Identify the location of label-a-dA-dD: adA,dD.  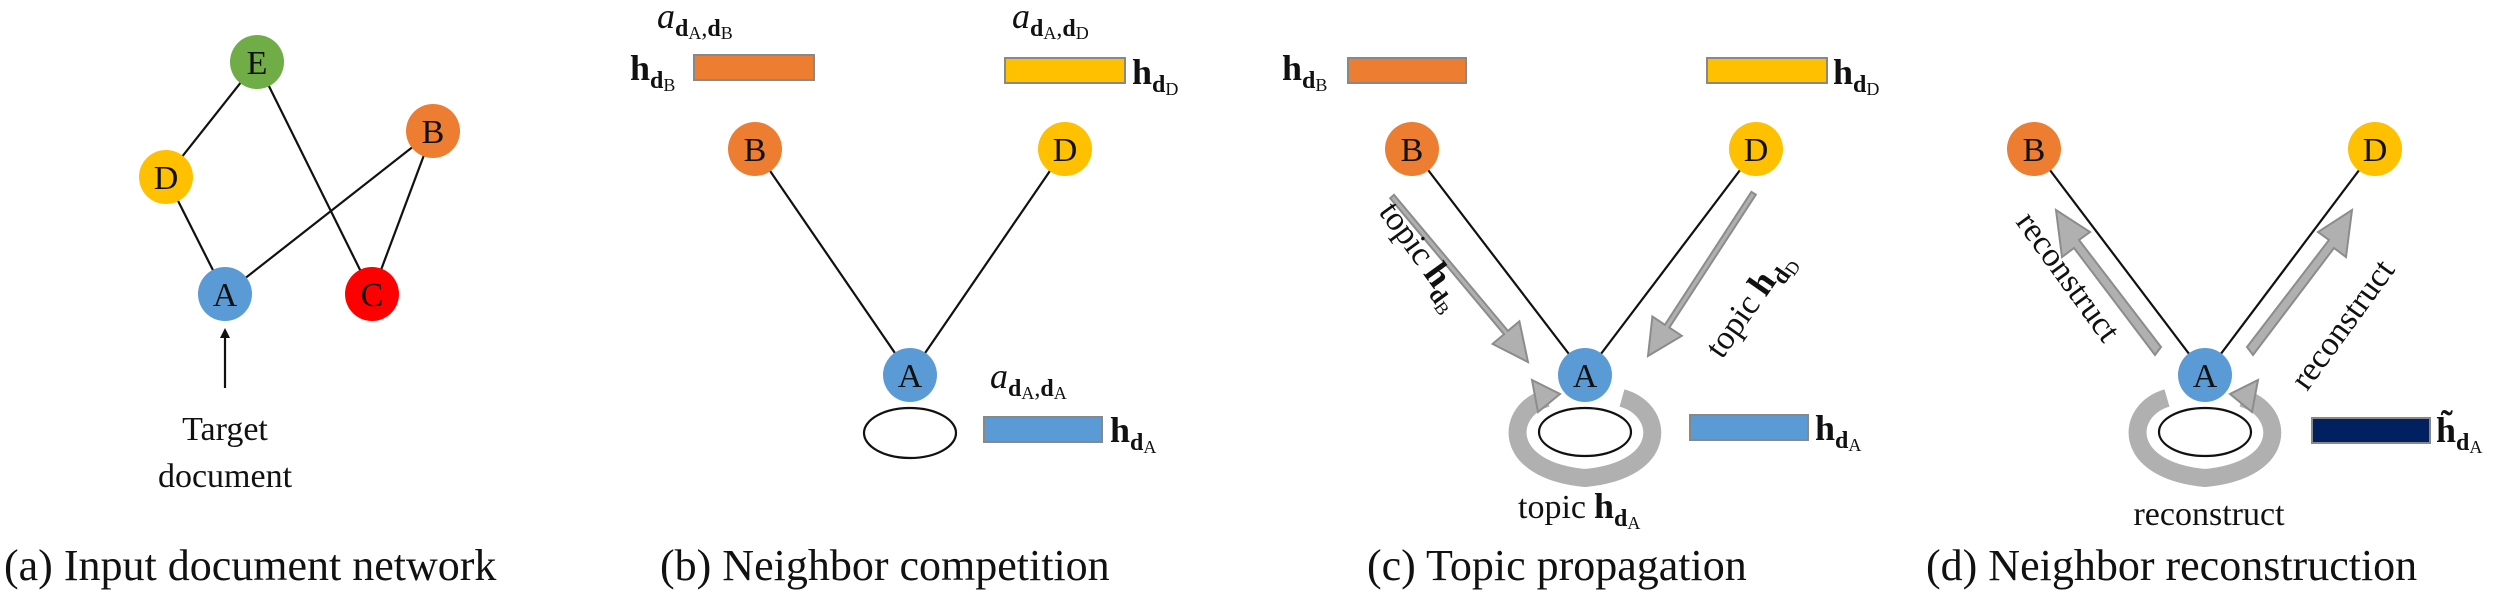
(1050, 21).